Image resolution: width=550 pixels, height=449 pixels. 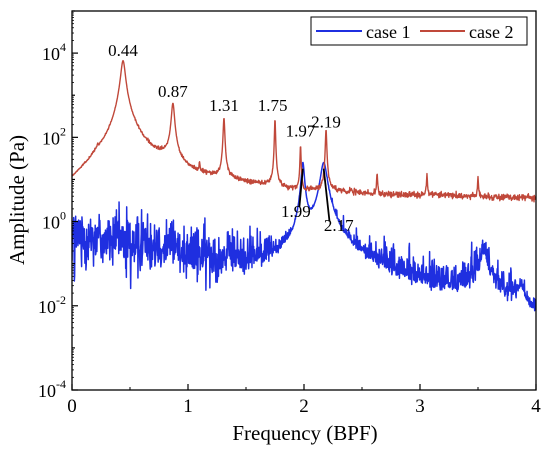 I want to click on y-tick-label: 10⁻², so click(x=52, y=305).